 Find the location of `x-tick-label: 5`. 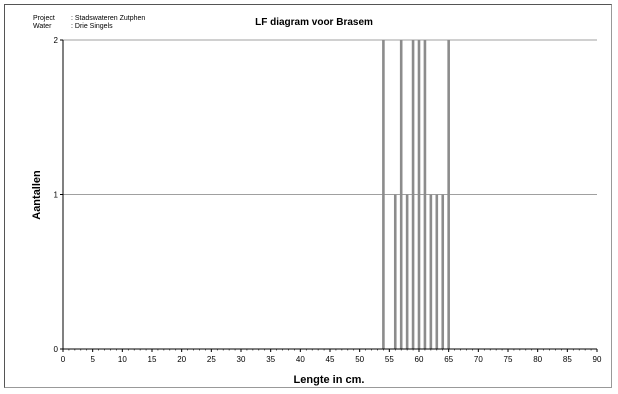

x-tick-label: 5 is located at coordinates (92, 359).